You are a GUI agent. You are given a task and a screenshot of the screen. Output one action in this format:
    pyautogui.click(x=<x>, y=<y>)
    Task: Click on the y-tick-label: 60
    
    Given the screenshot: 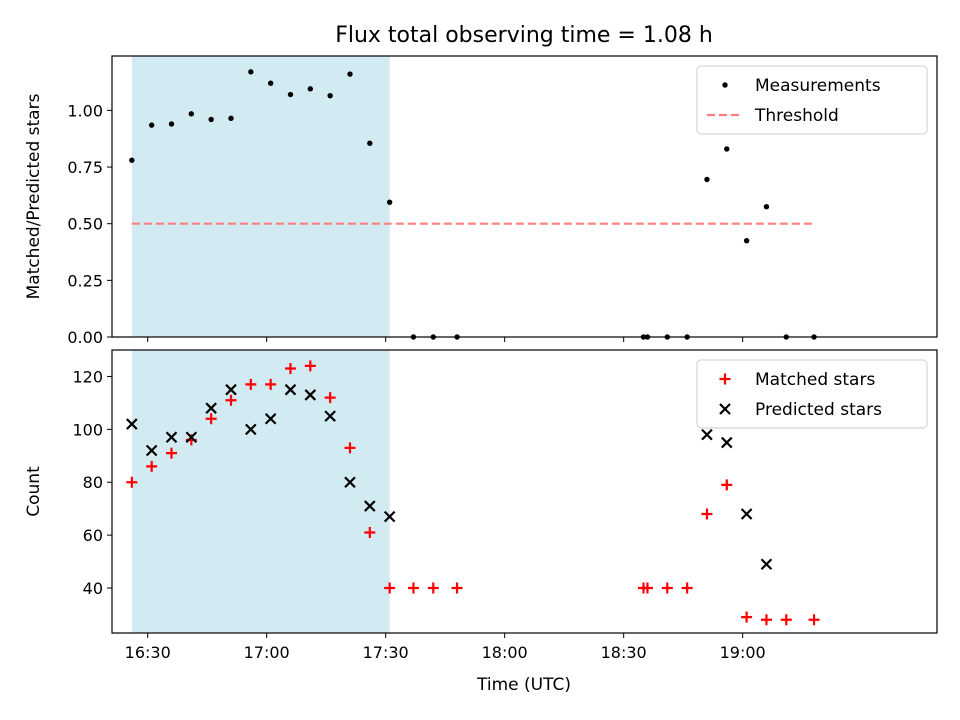 What is the action you would take?
    pyautogui.click(x=93, y=535)
    